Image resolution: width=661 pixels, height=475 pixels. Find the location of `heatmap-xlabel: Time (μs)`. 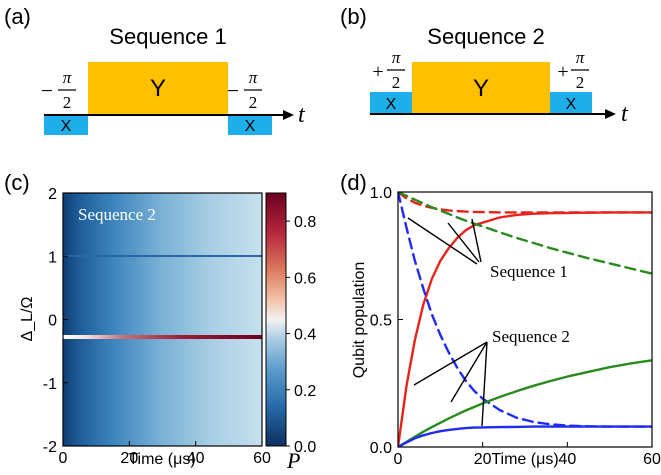

heatmap-xlabel: Time (μs) is located at coordinates (161, 459).